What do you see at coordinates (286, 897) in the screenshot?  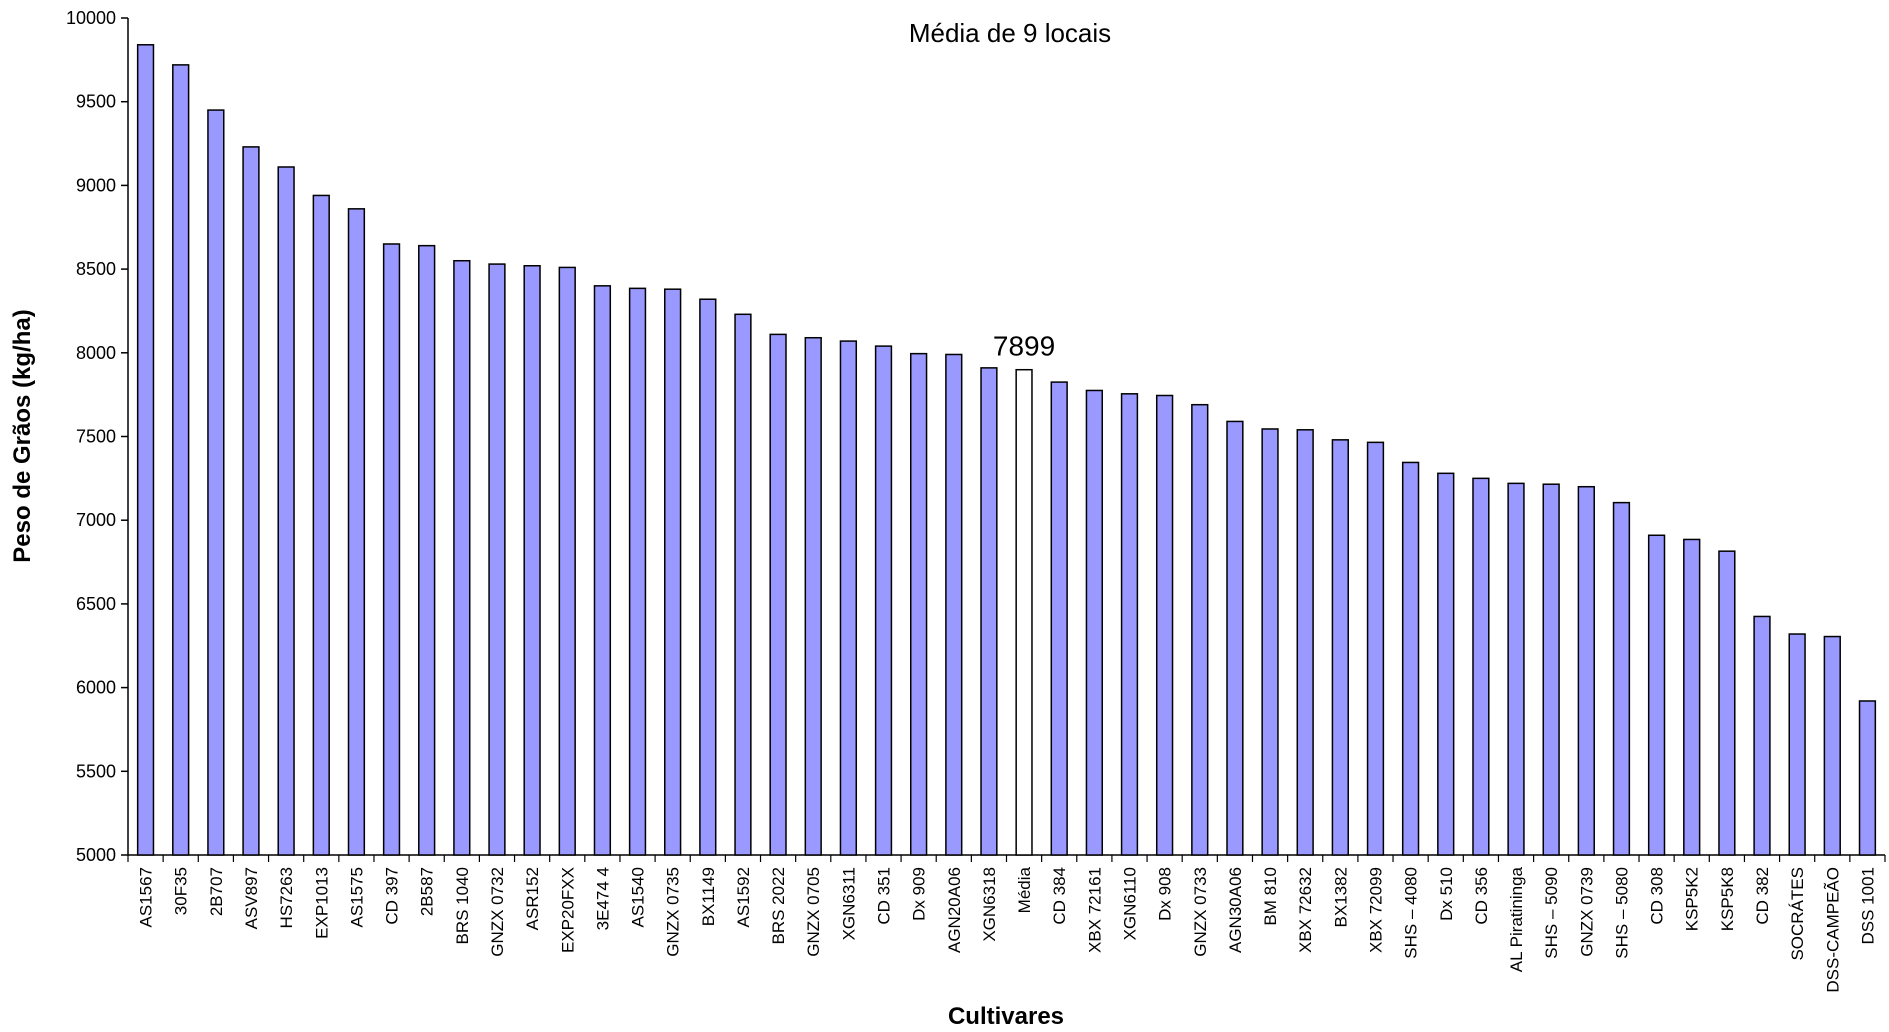 I see `x-tick-label: HS7263` at bounding box center [286, 897].